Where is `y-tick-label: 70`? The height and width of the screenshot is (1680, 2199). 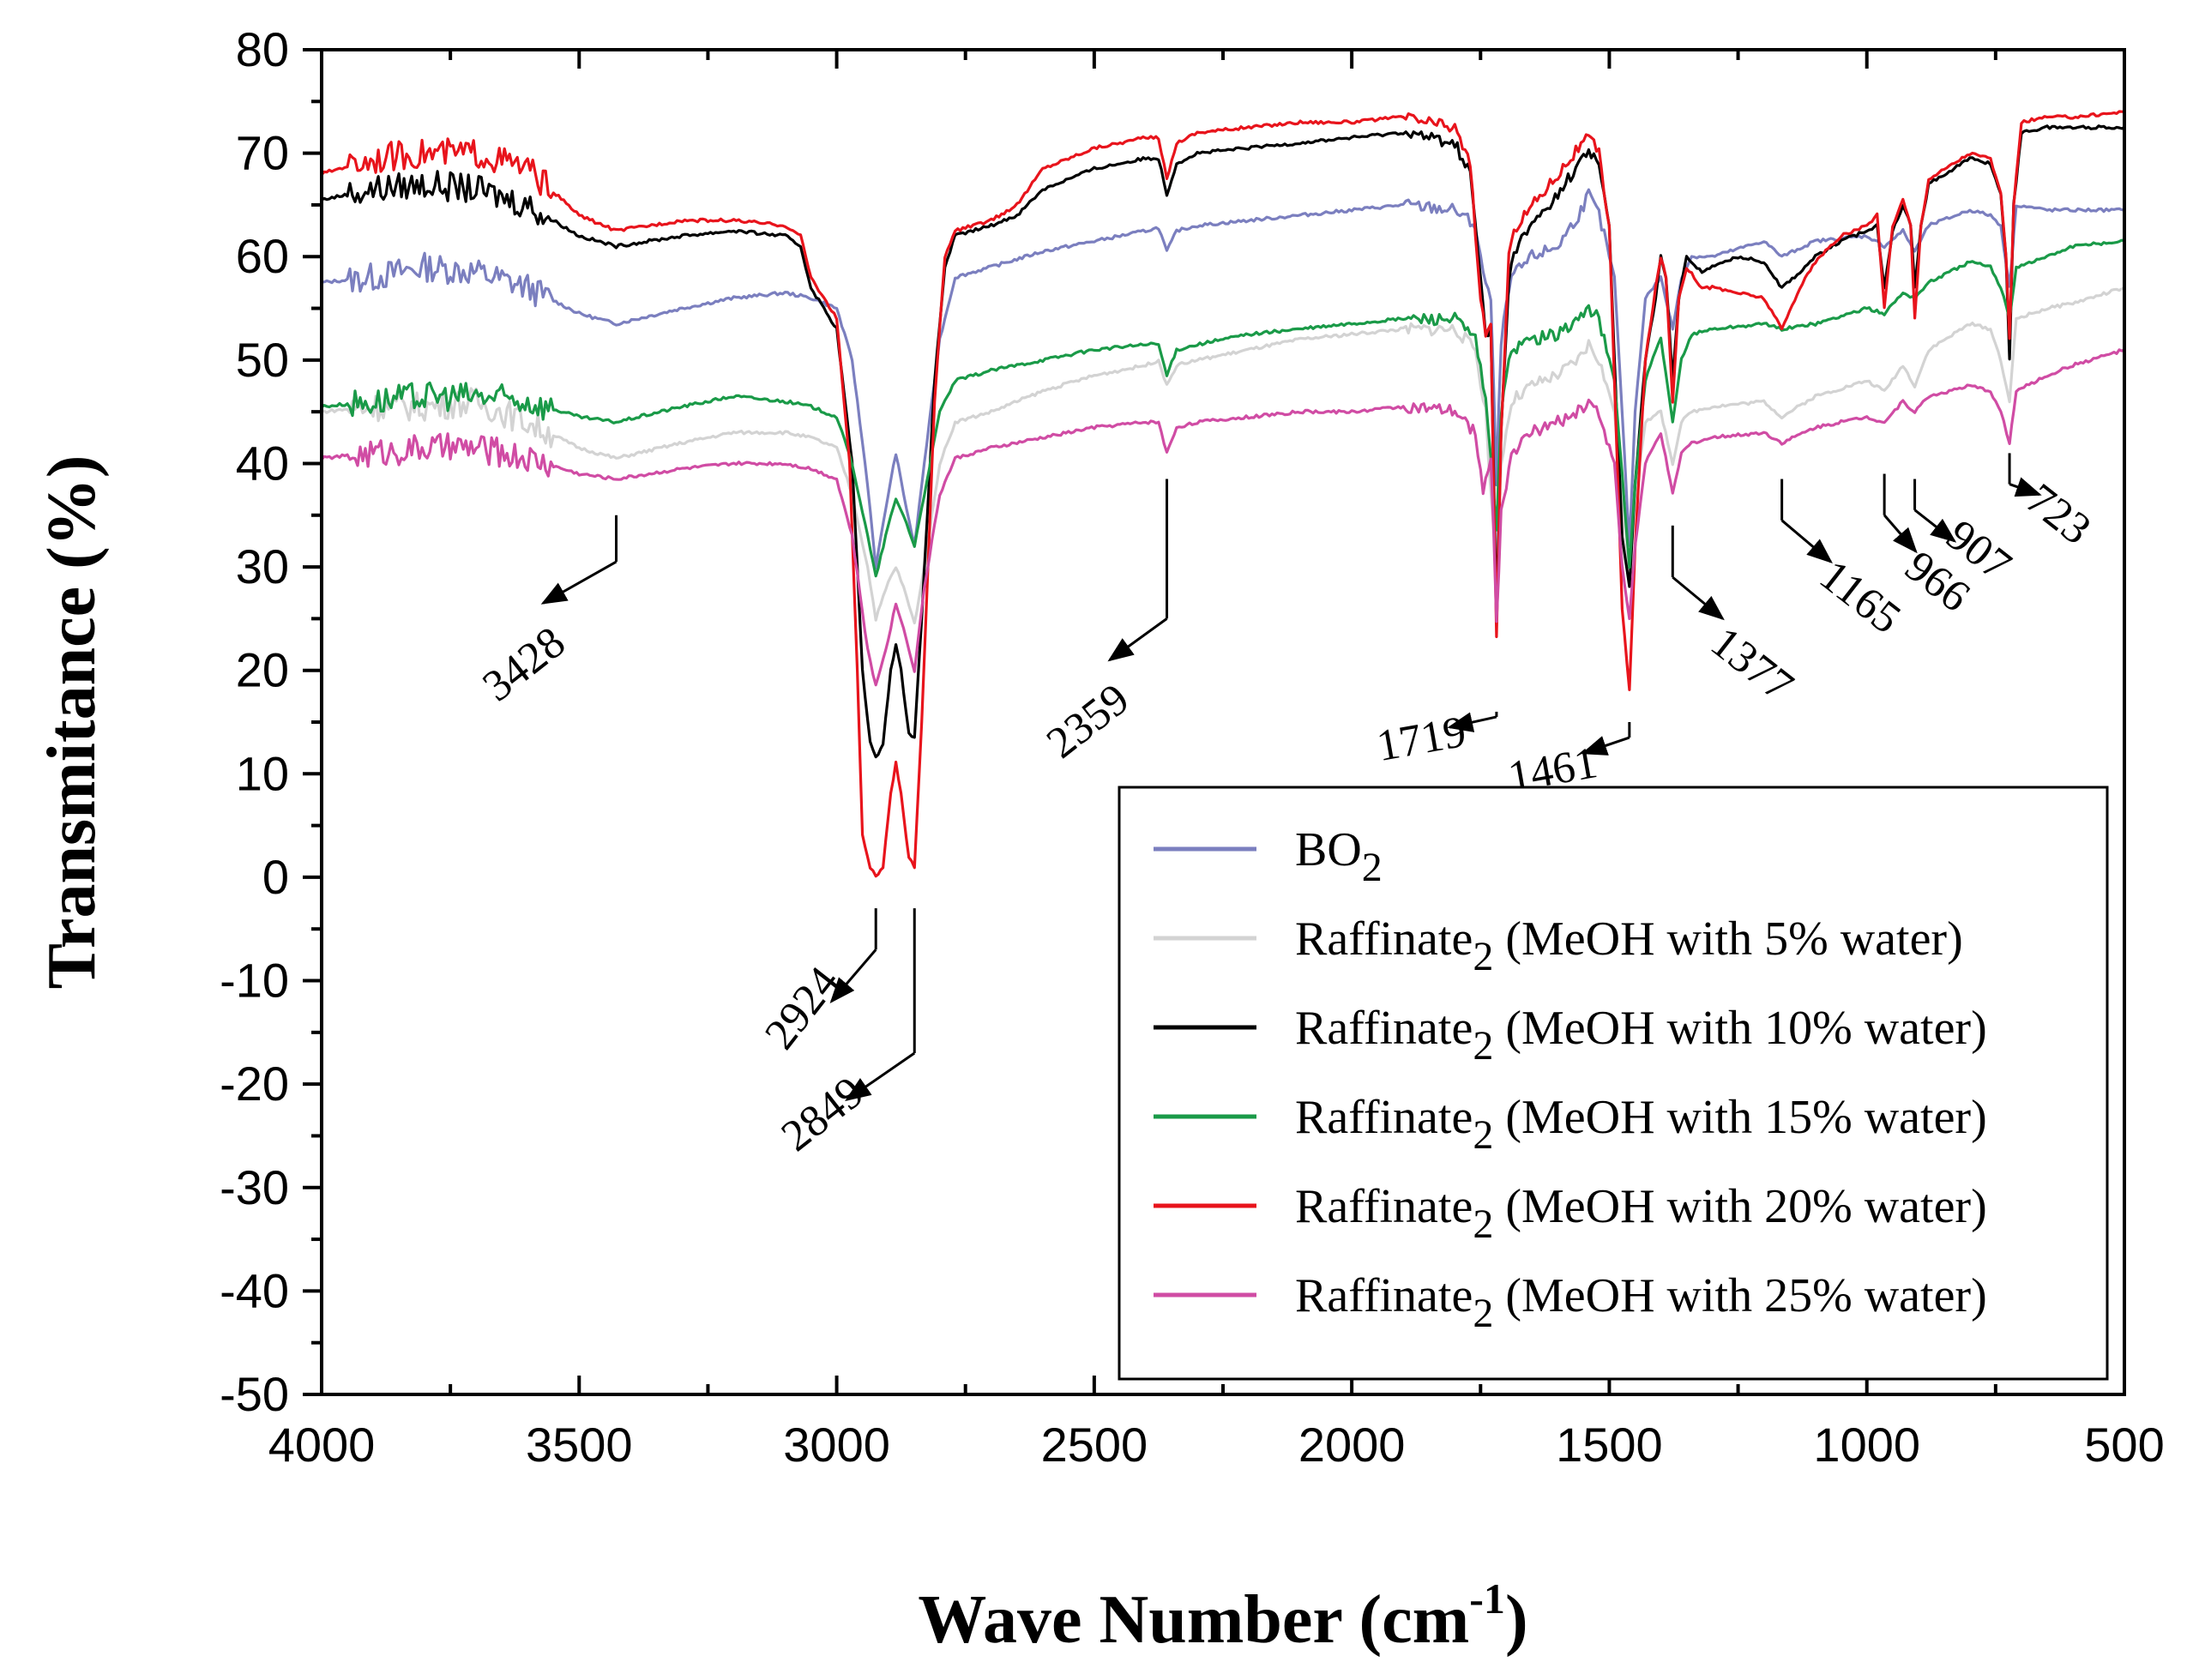
y-tick-label: 70 is located at coordinates (262, 153).